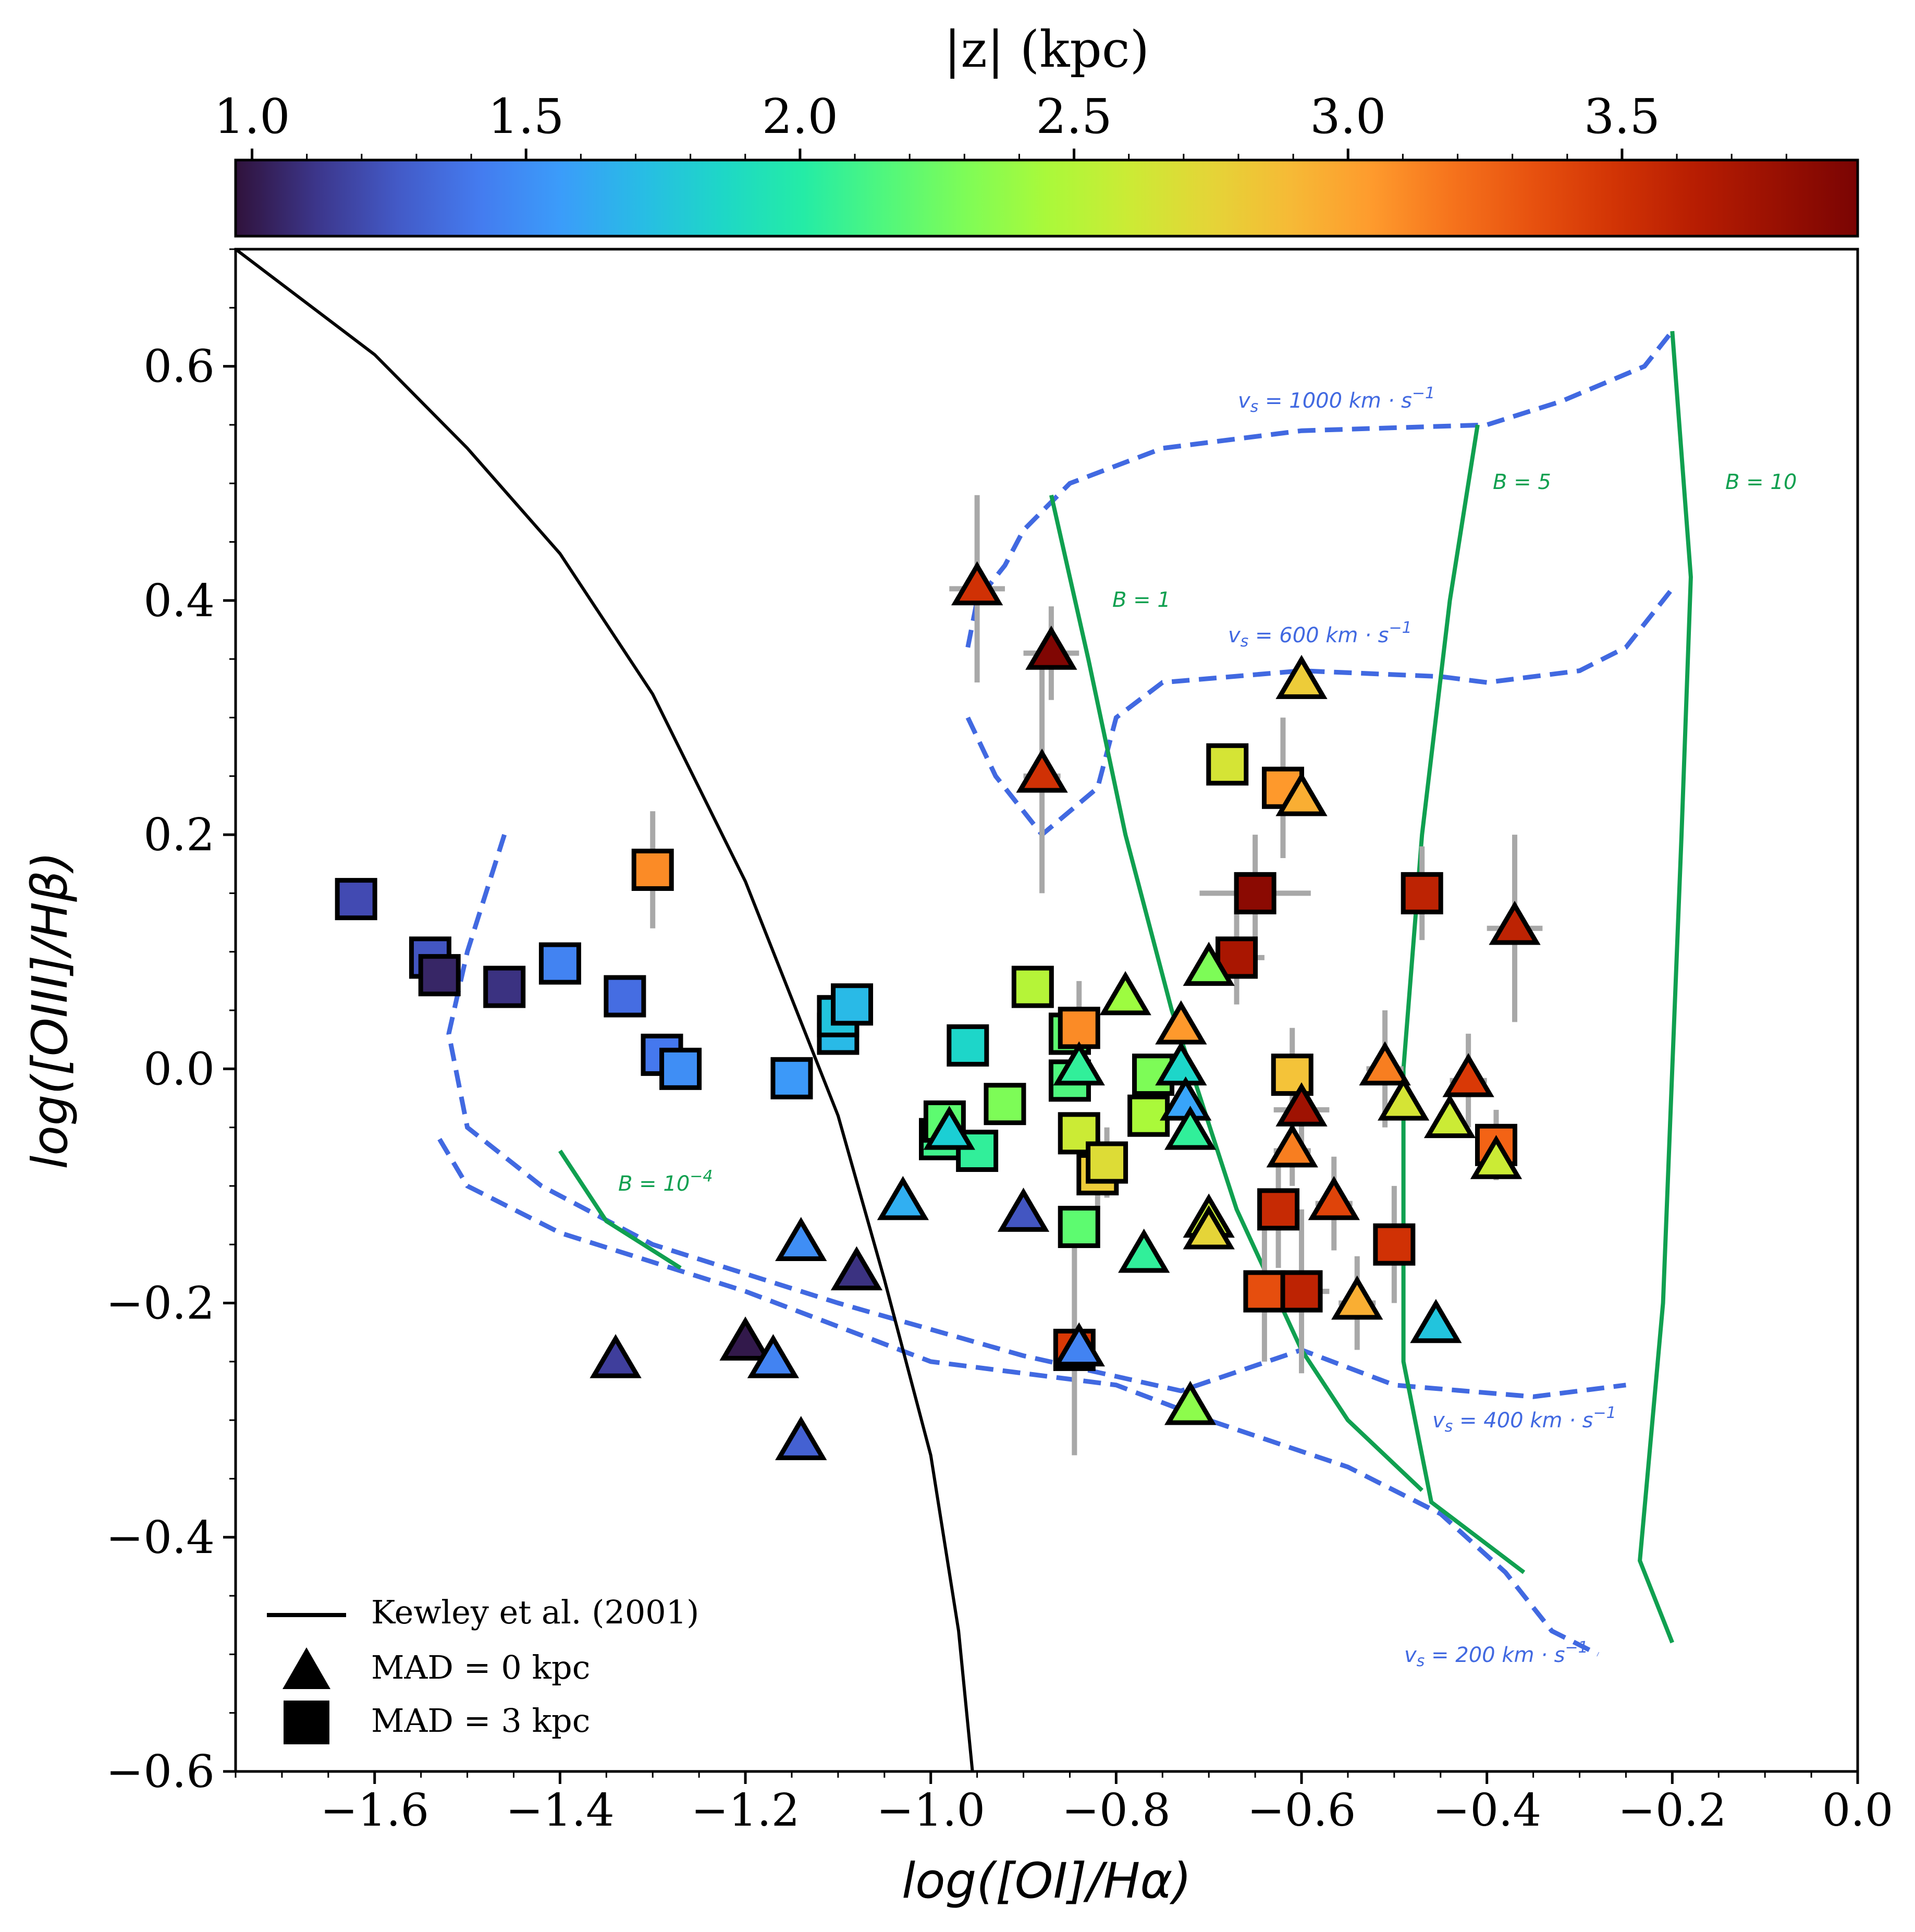 This screenshot has height=1932, width=1915. What do you see at coordinates (1319, 713) in the screenshot?
I see `shock-velocity-curve` at bounding box center [1319, 713].